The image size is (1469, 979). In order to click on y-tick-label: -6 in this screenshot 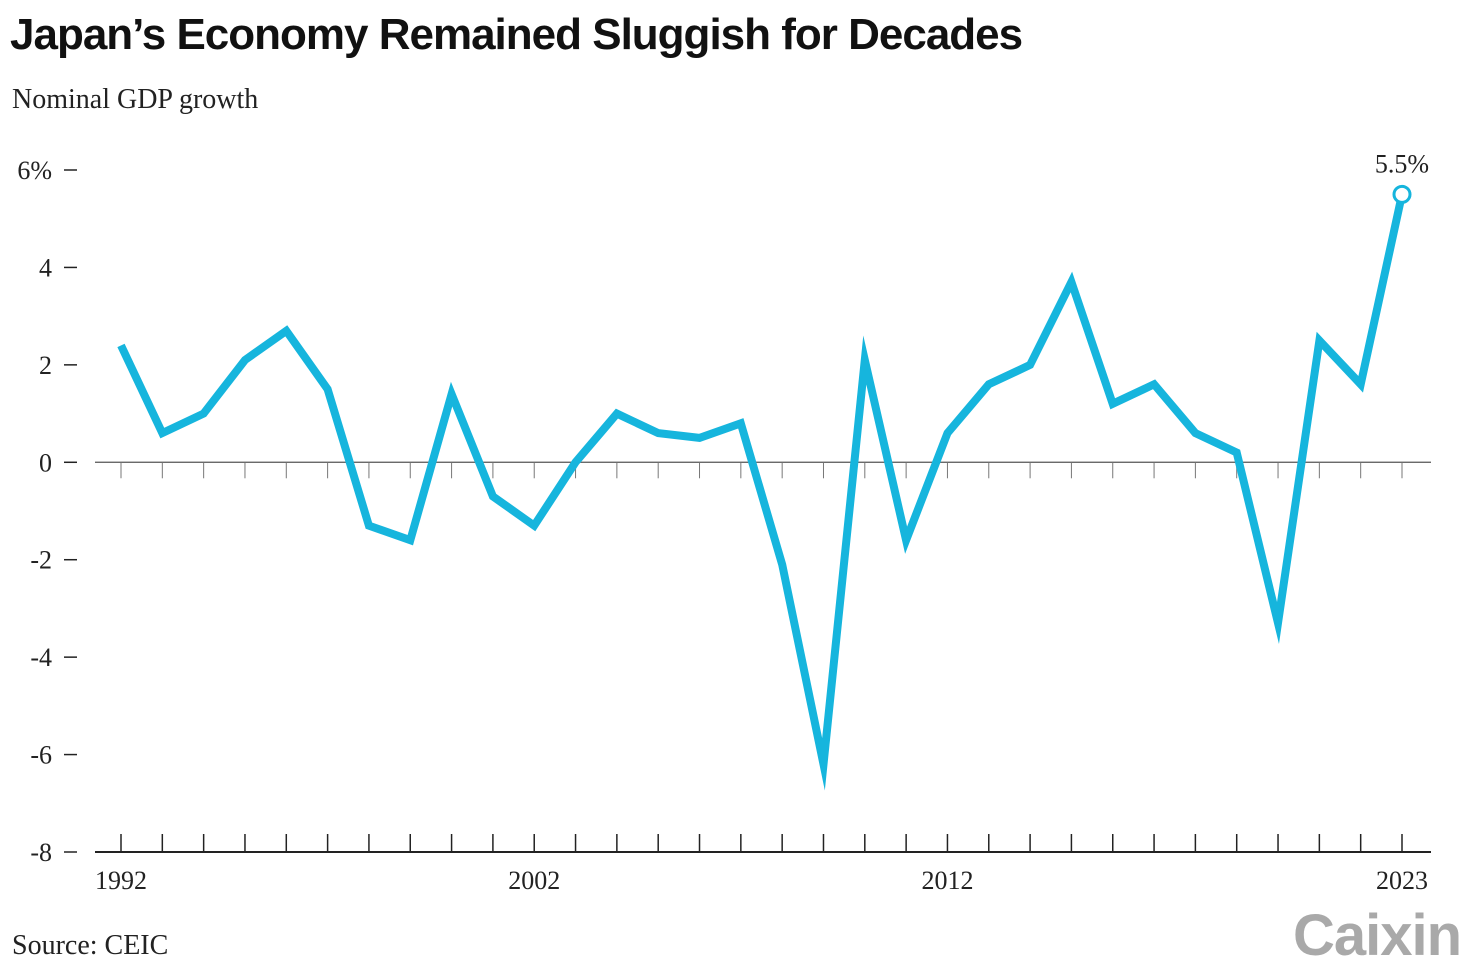, I will do `click(41, 755)`.